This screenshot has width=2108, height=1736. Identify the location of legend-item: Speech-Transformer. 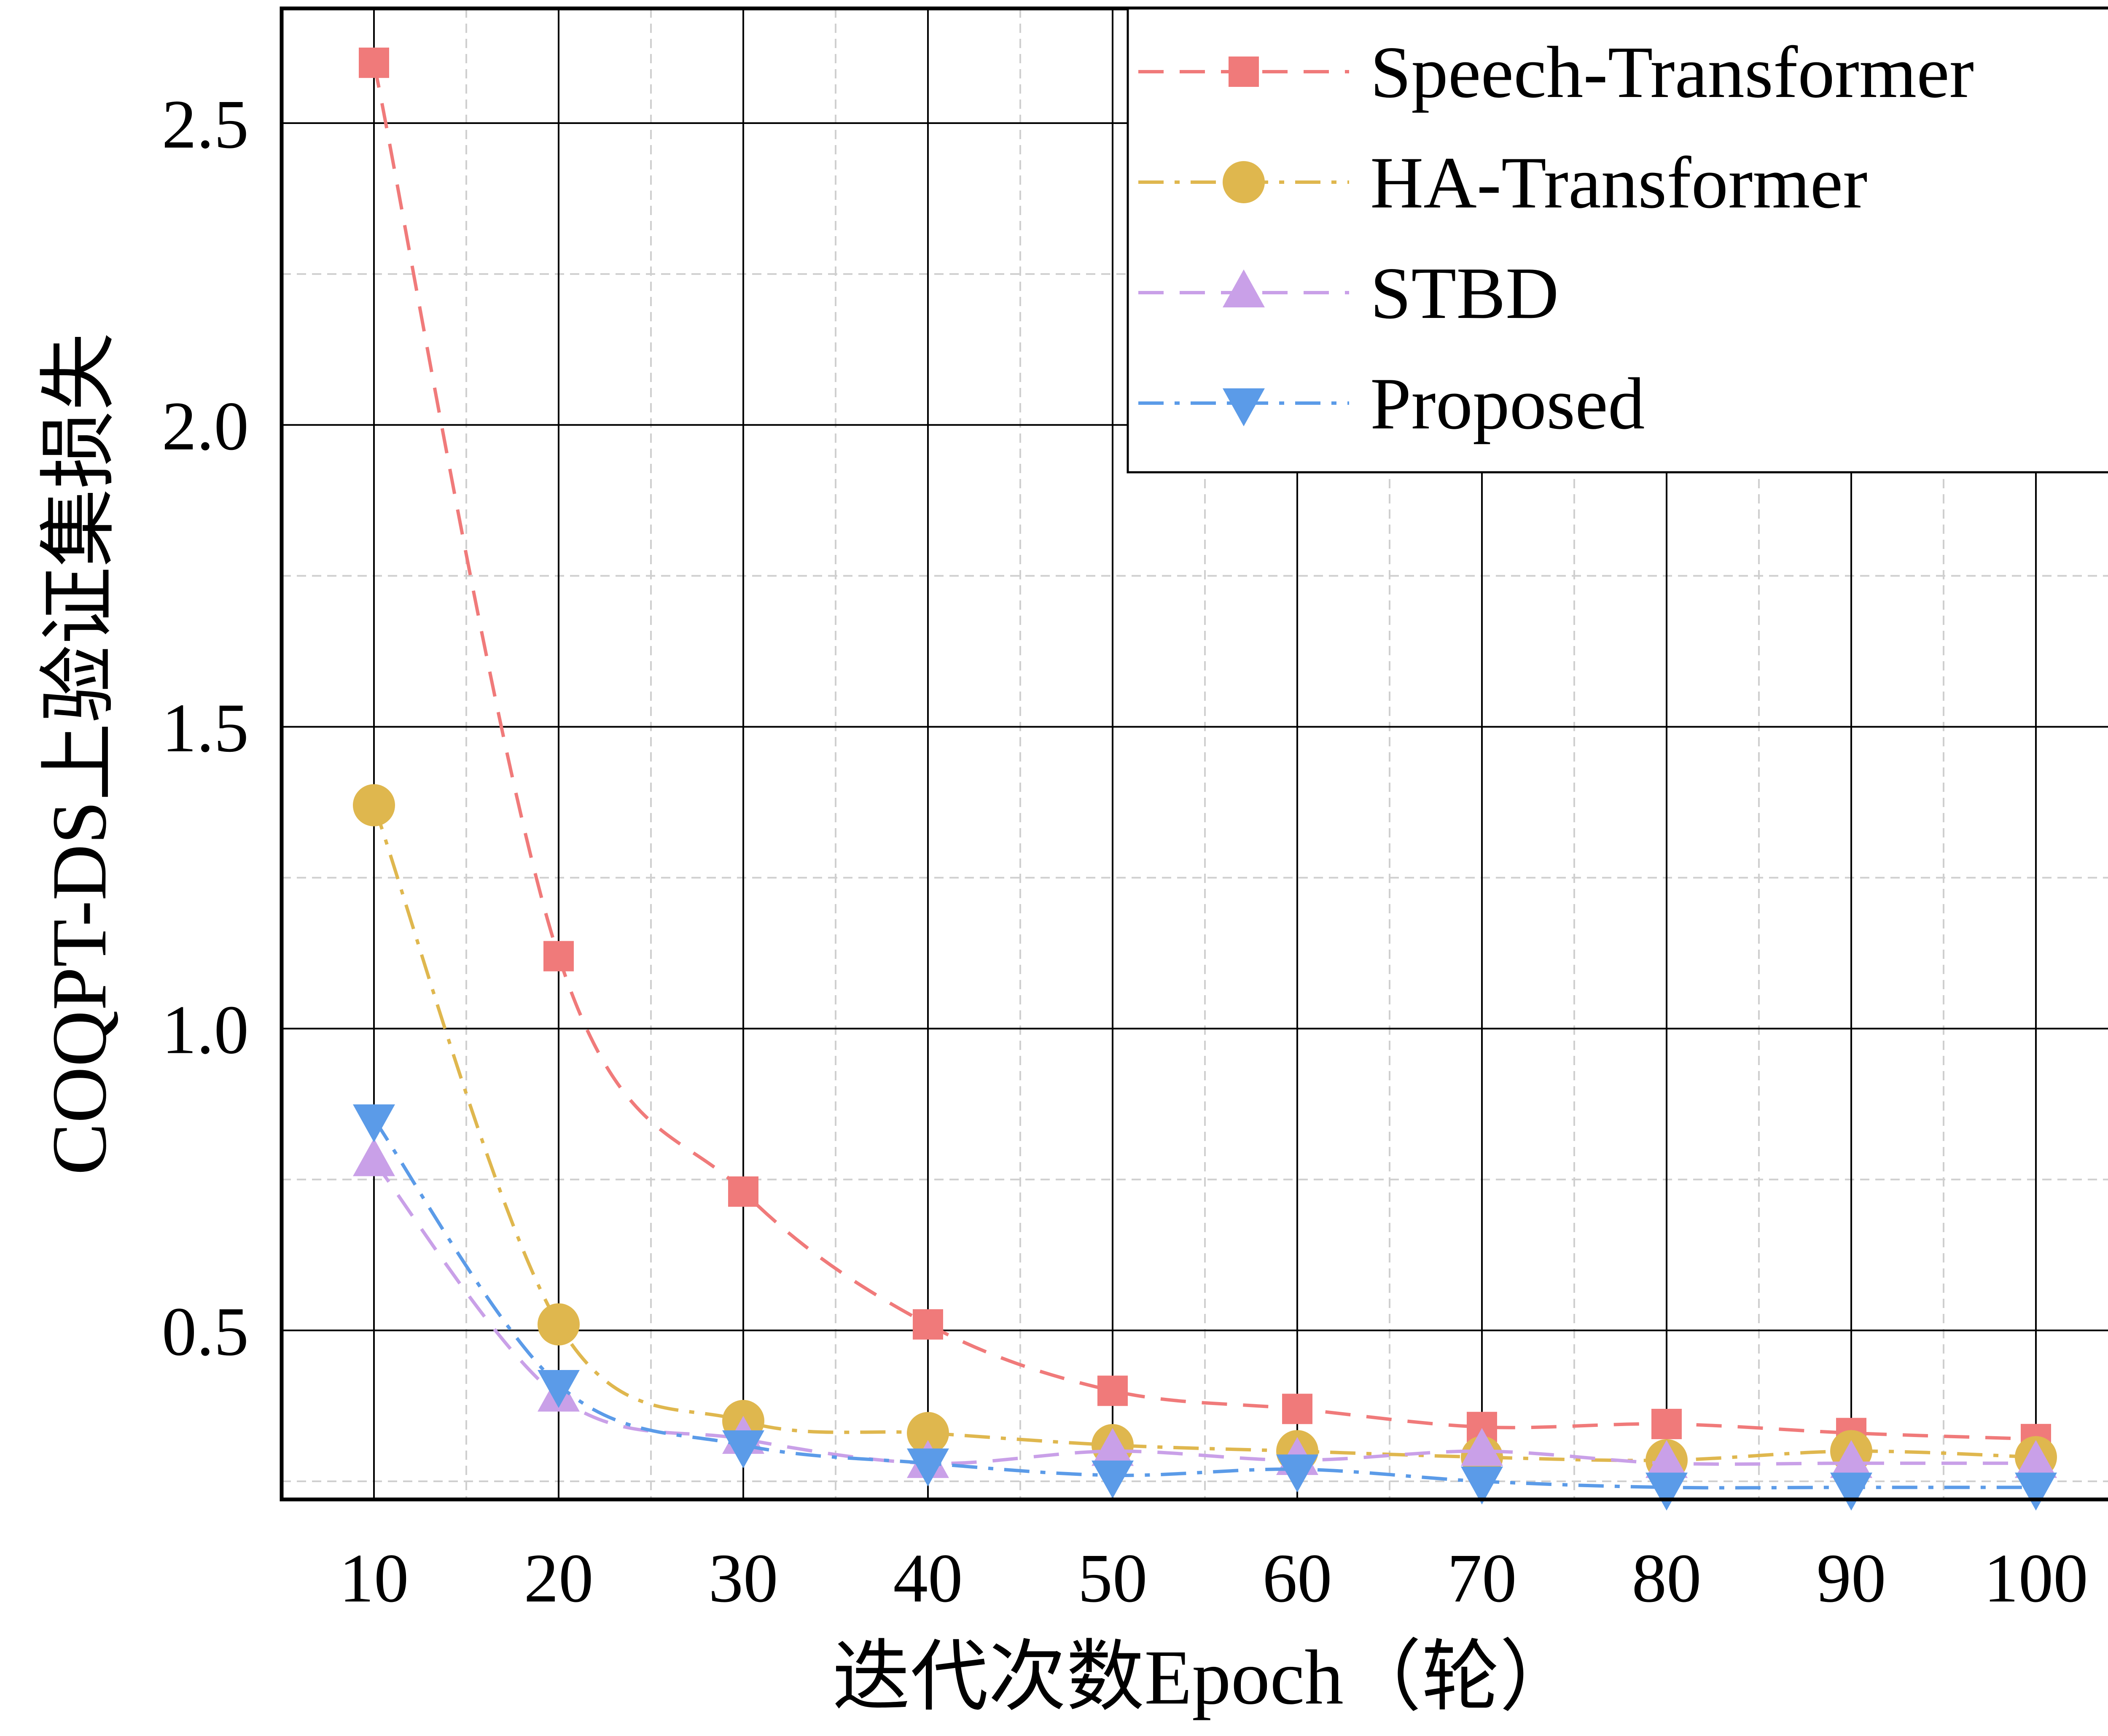
(1556, 72).